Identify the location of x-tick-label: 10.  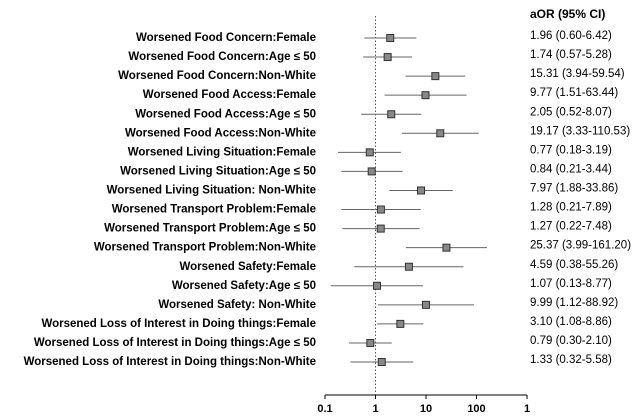
(426, 409).